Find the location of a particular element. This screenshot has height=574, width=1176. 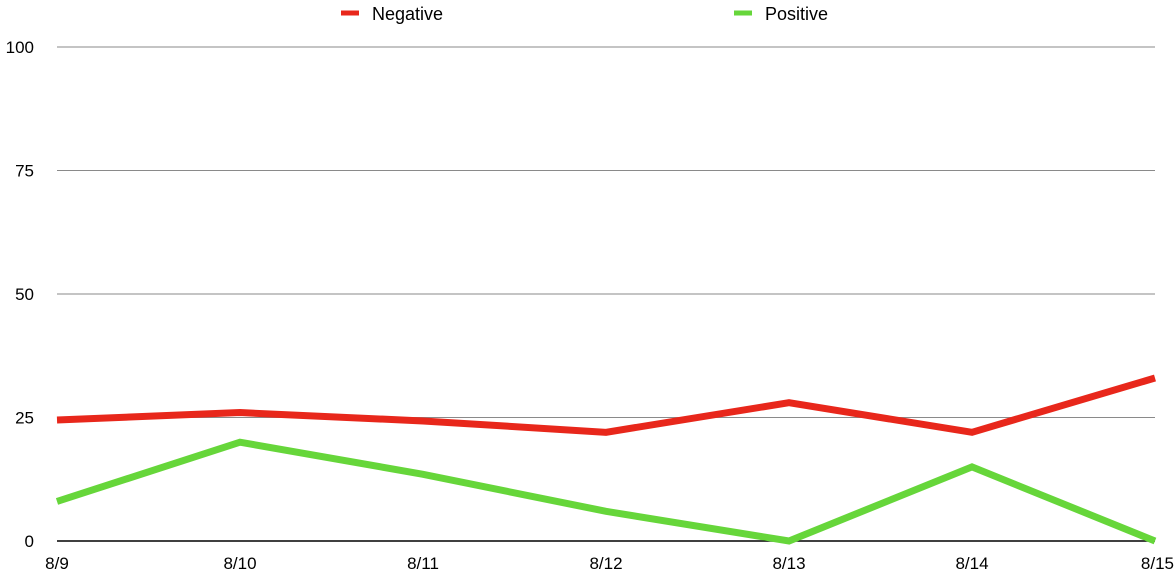

y-tick-label: 25 is located at coordinates (24, 418).